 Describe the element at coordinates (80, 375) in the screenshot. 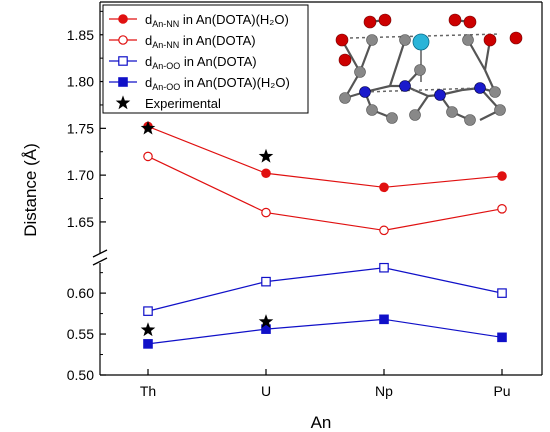

I see `y-tick-label: 0.50` at that location.